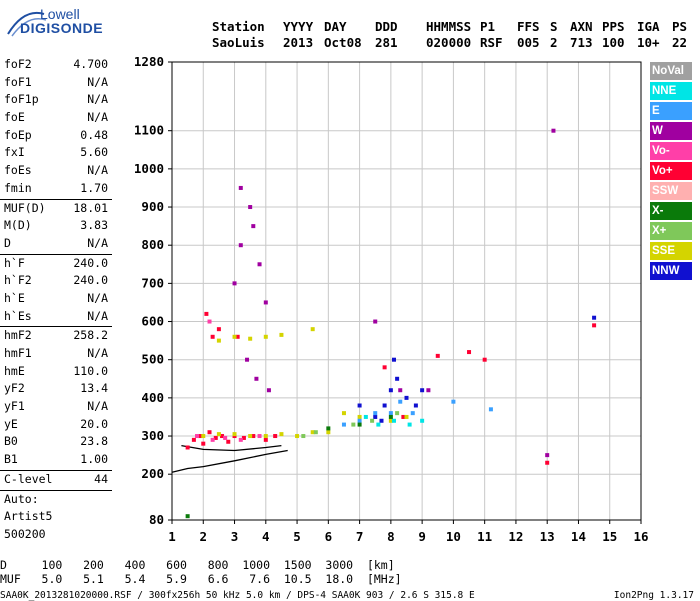  I want to click on param-name: foF2, so click(18, 64).